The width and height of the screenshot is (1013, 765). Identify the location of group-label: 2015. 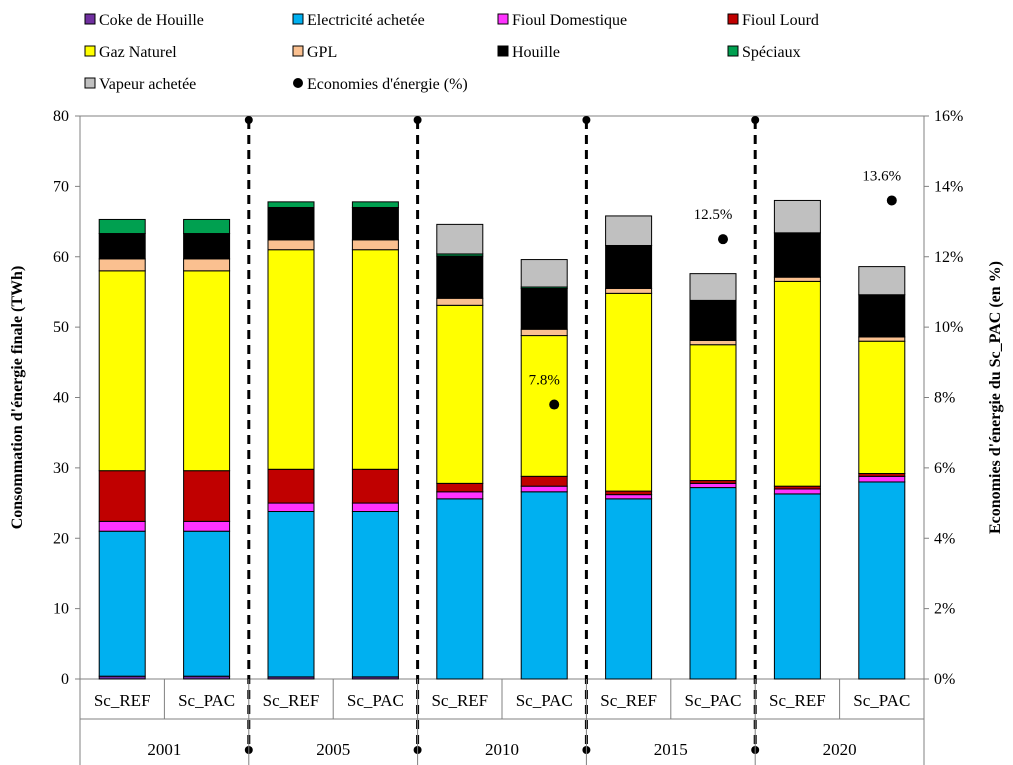
(671, 749).